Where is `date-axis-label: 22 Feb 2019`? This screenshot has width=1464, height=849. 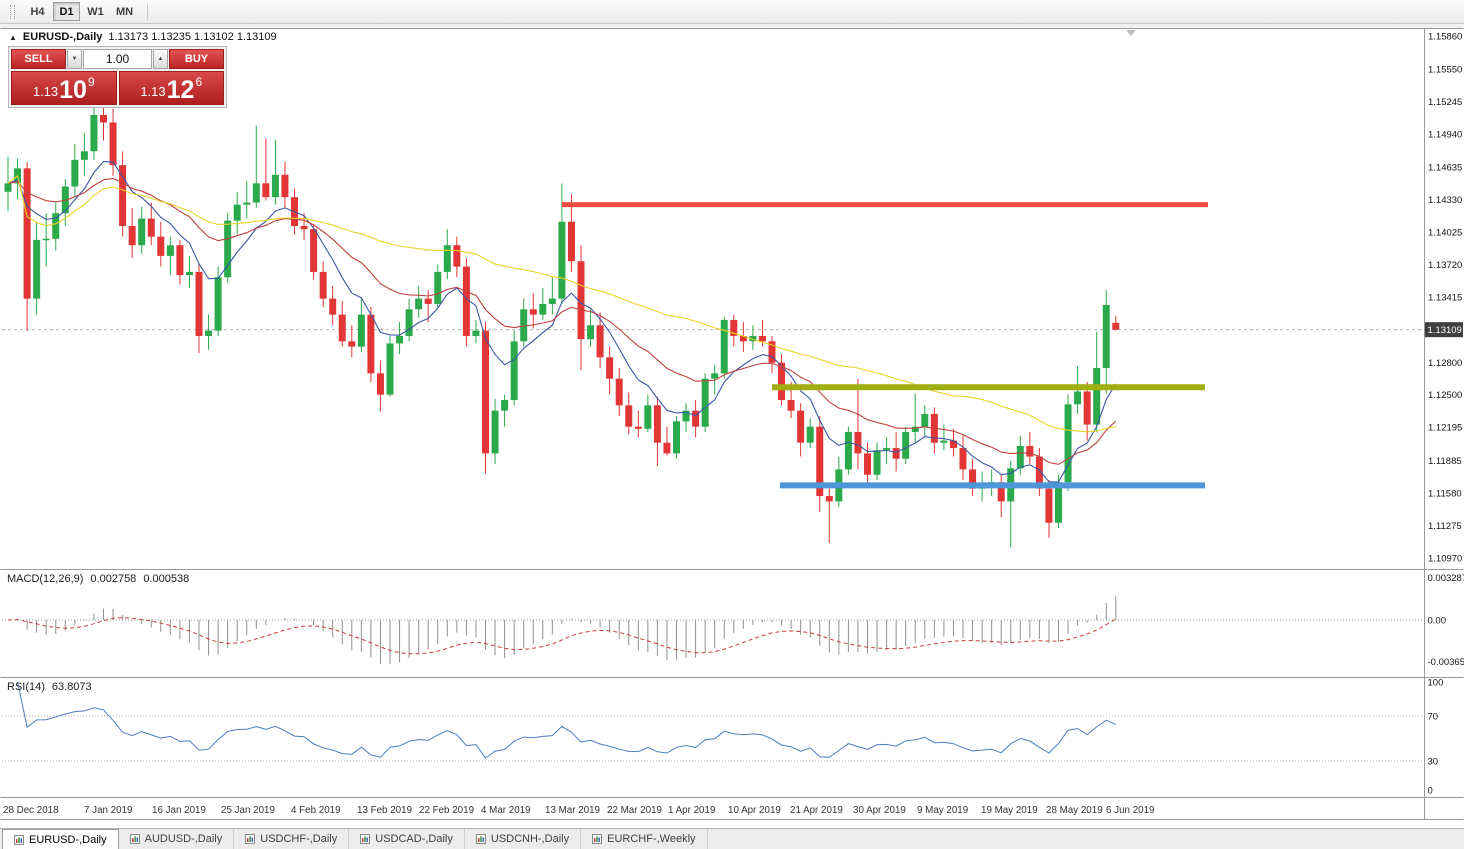 date-axis-label: 22 Feb 2019 is located at coordinates (446, 810).